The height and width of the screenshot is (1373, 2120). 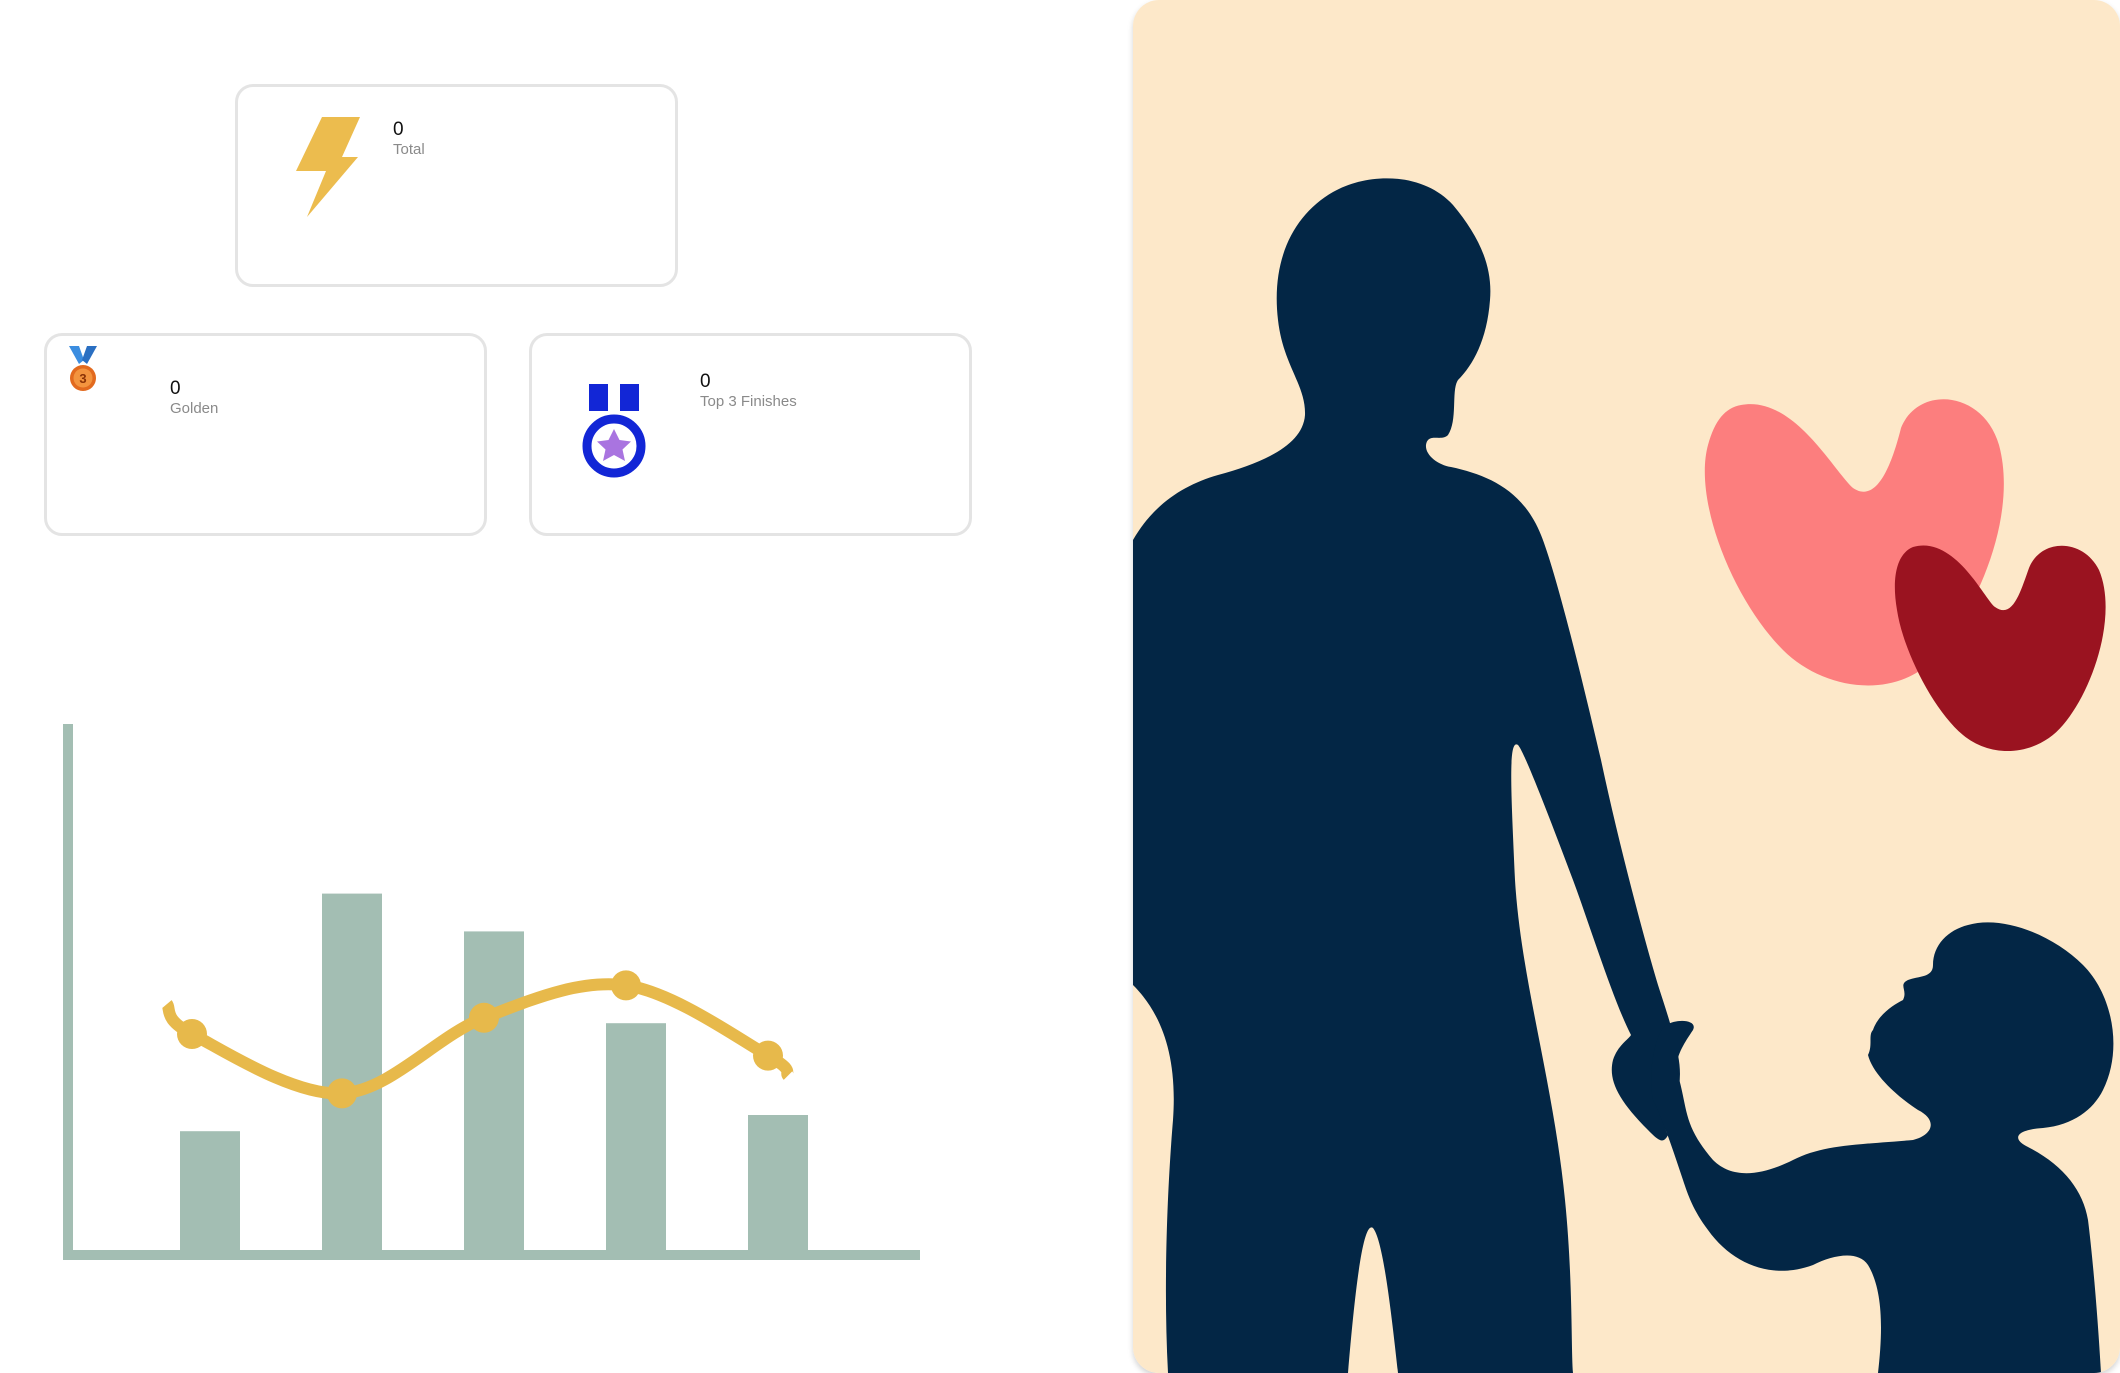 What do you see at coordinates (68, 992) in the screenshot?
I see `chart-y-axis` at bounding box center [68, 992].